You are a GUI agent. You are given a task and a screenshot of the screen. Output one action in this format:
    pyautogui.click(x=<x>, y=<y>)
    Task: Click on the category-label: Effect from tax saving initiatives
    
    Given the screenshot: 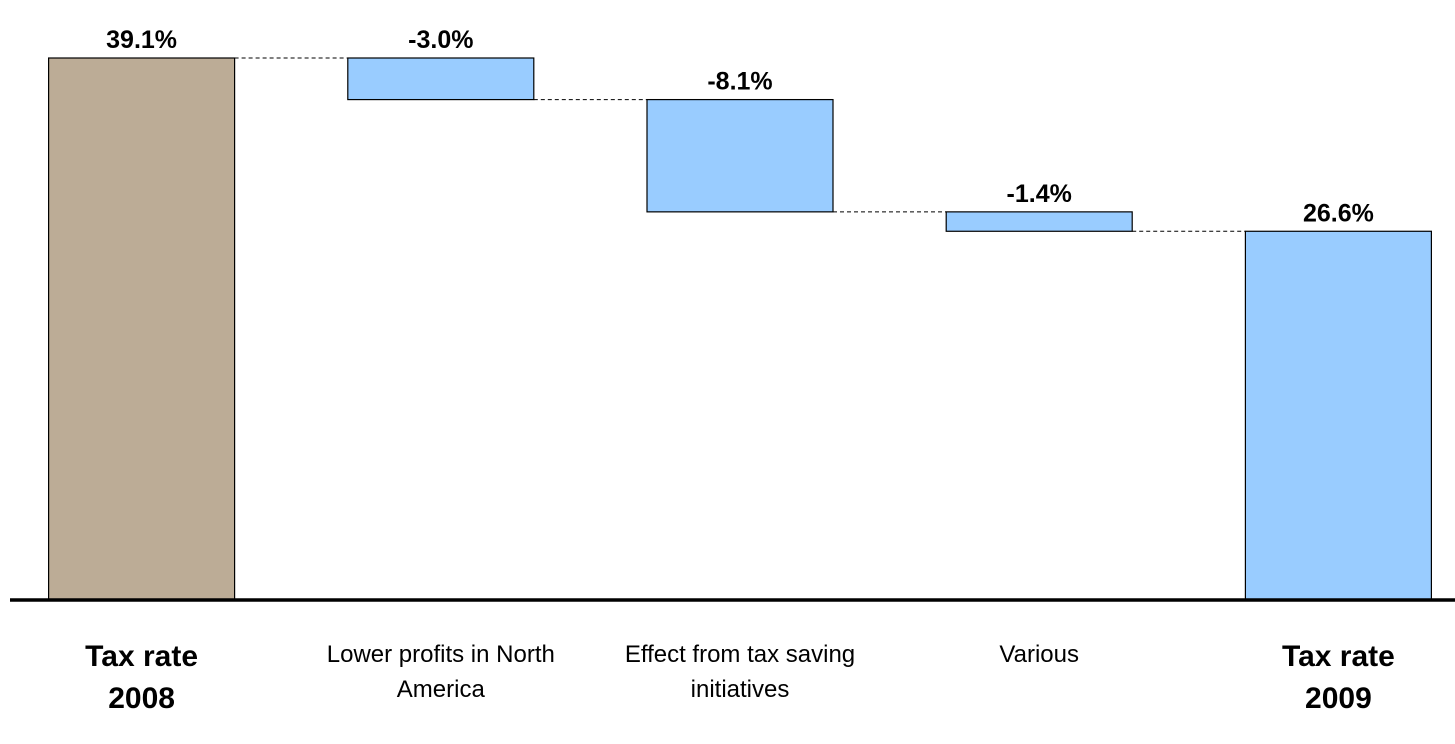 What is the action you would take?
    pyautogui.click(x=740, y=672)
    